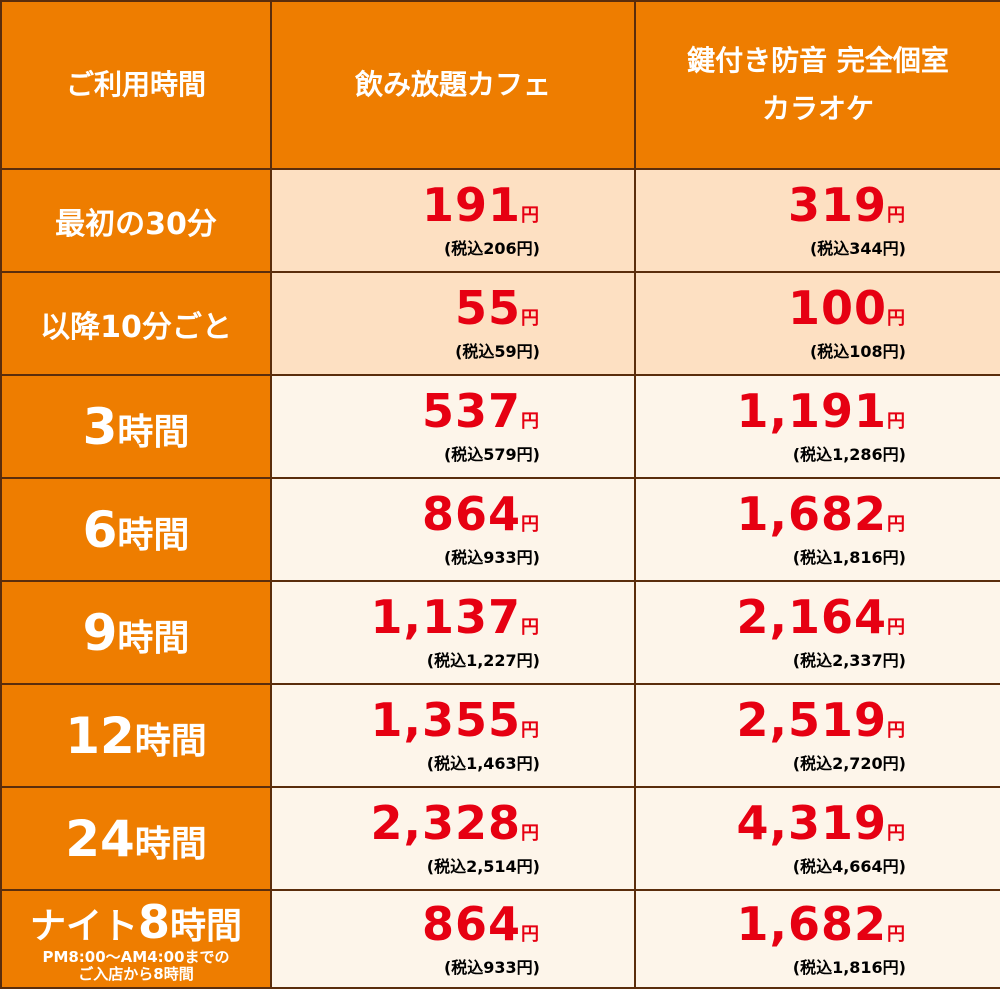 The height and width of the screenshot is (989, 1000). Describe the element at coordinates (445, 617) in the screenshot. I see `cafe-price: 1,137` at that location.